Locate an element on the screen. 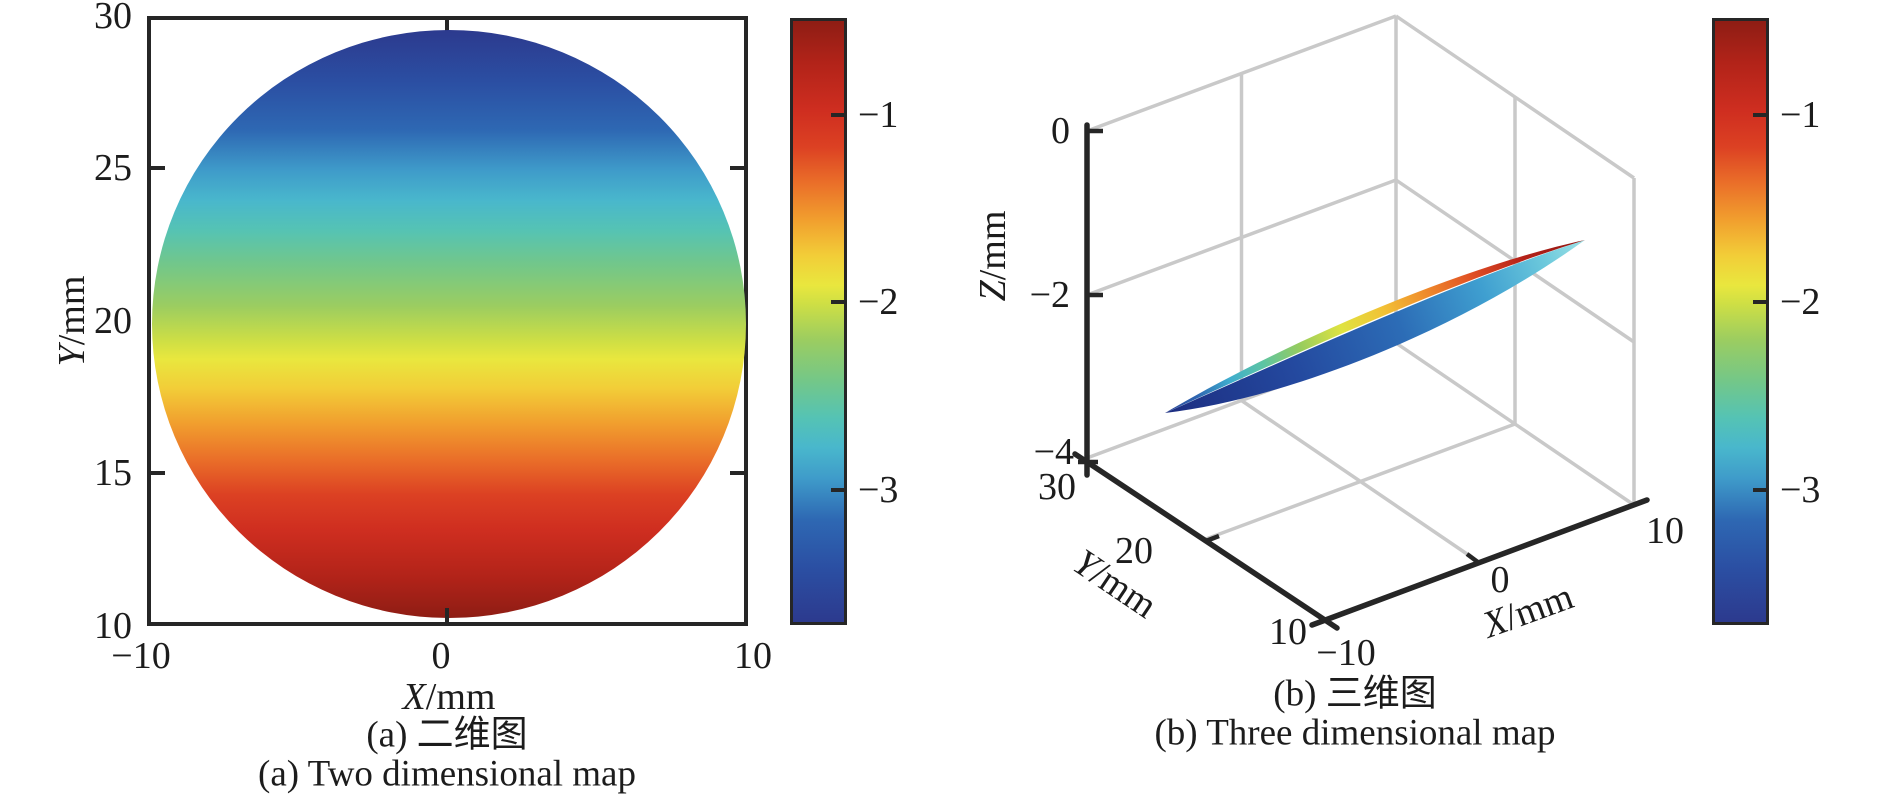 This screenshot has width=1890, height=794. y-tick-label-3d: 30 is located at coordinates (1057, 487).